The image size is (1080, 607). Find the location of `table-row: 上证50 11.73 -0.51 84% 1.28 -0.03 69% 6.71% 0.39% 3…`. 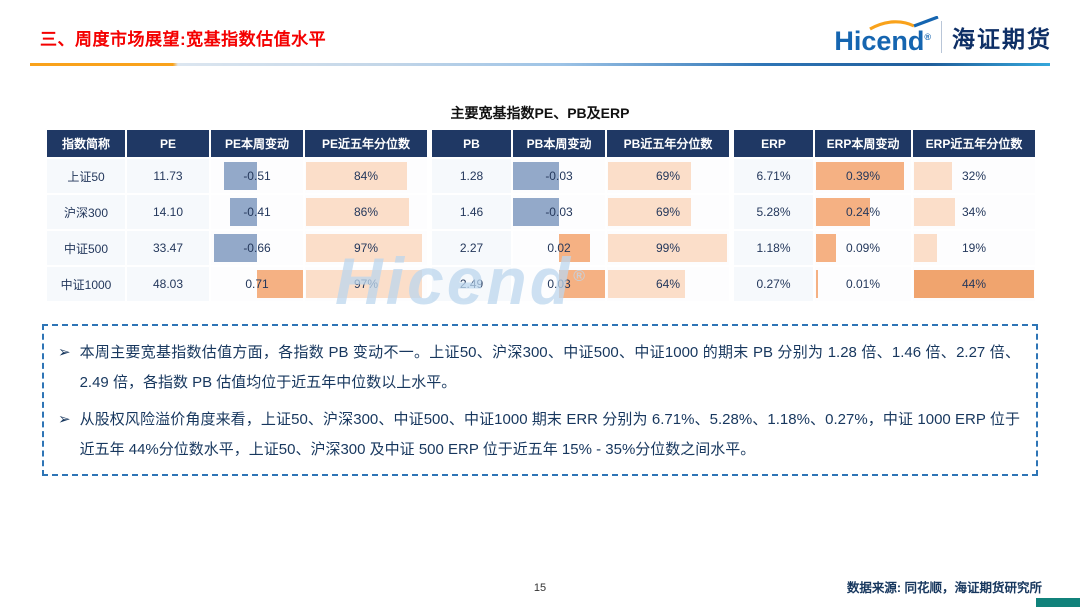

table-row: 上证50 11.73 -0.51 84% 1.28 -0.03 69% 6.71% 0.39% 3… is located at coordinates (541, 176).